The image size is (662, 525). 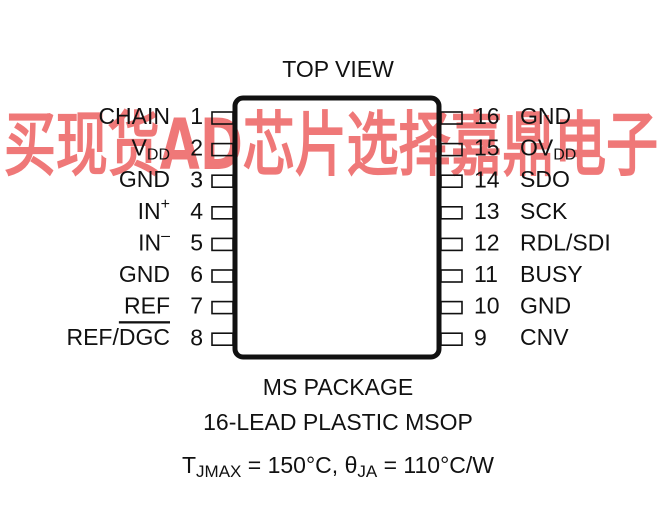 What do you see at coordinates (218, 471) in the screenshot?
I see `thermal-sub: JMAX` at bounding box center [218, 471].